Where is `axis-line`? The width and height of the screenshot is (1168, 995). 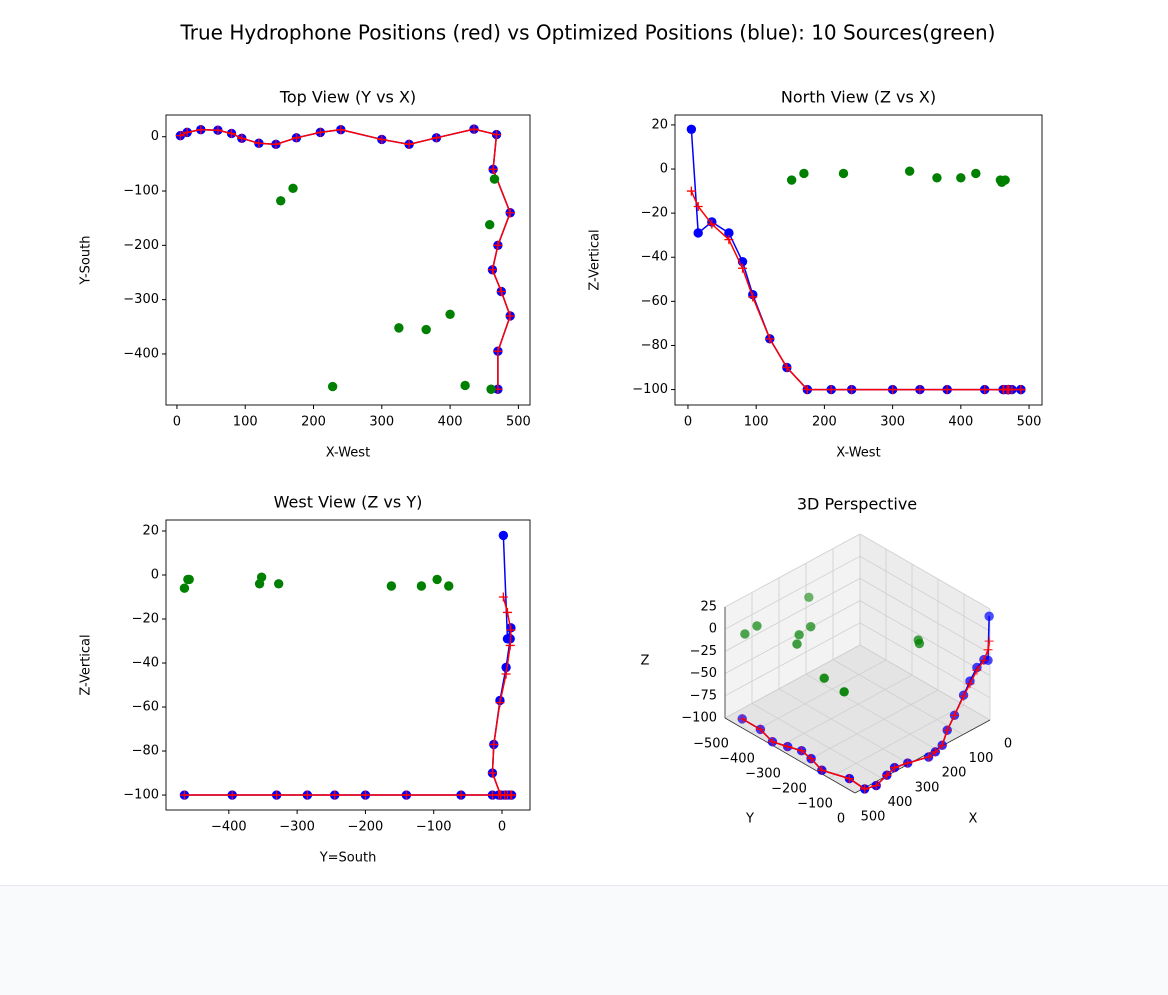
axis-line is located at coordinates (790, 755).